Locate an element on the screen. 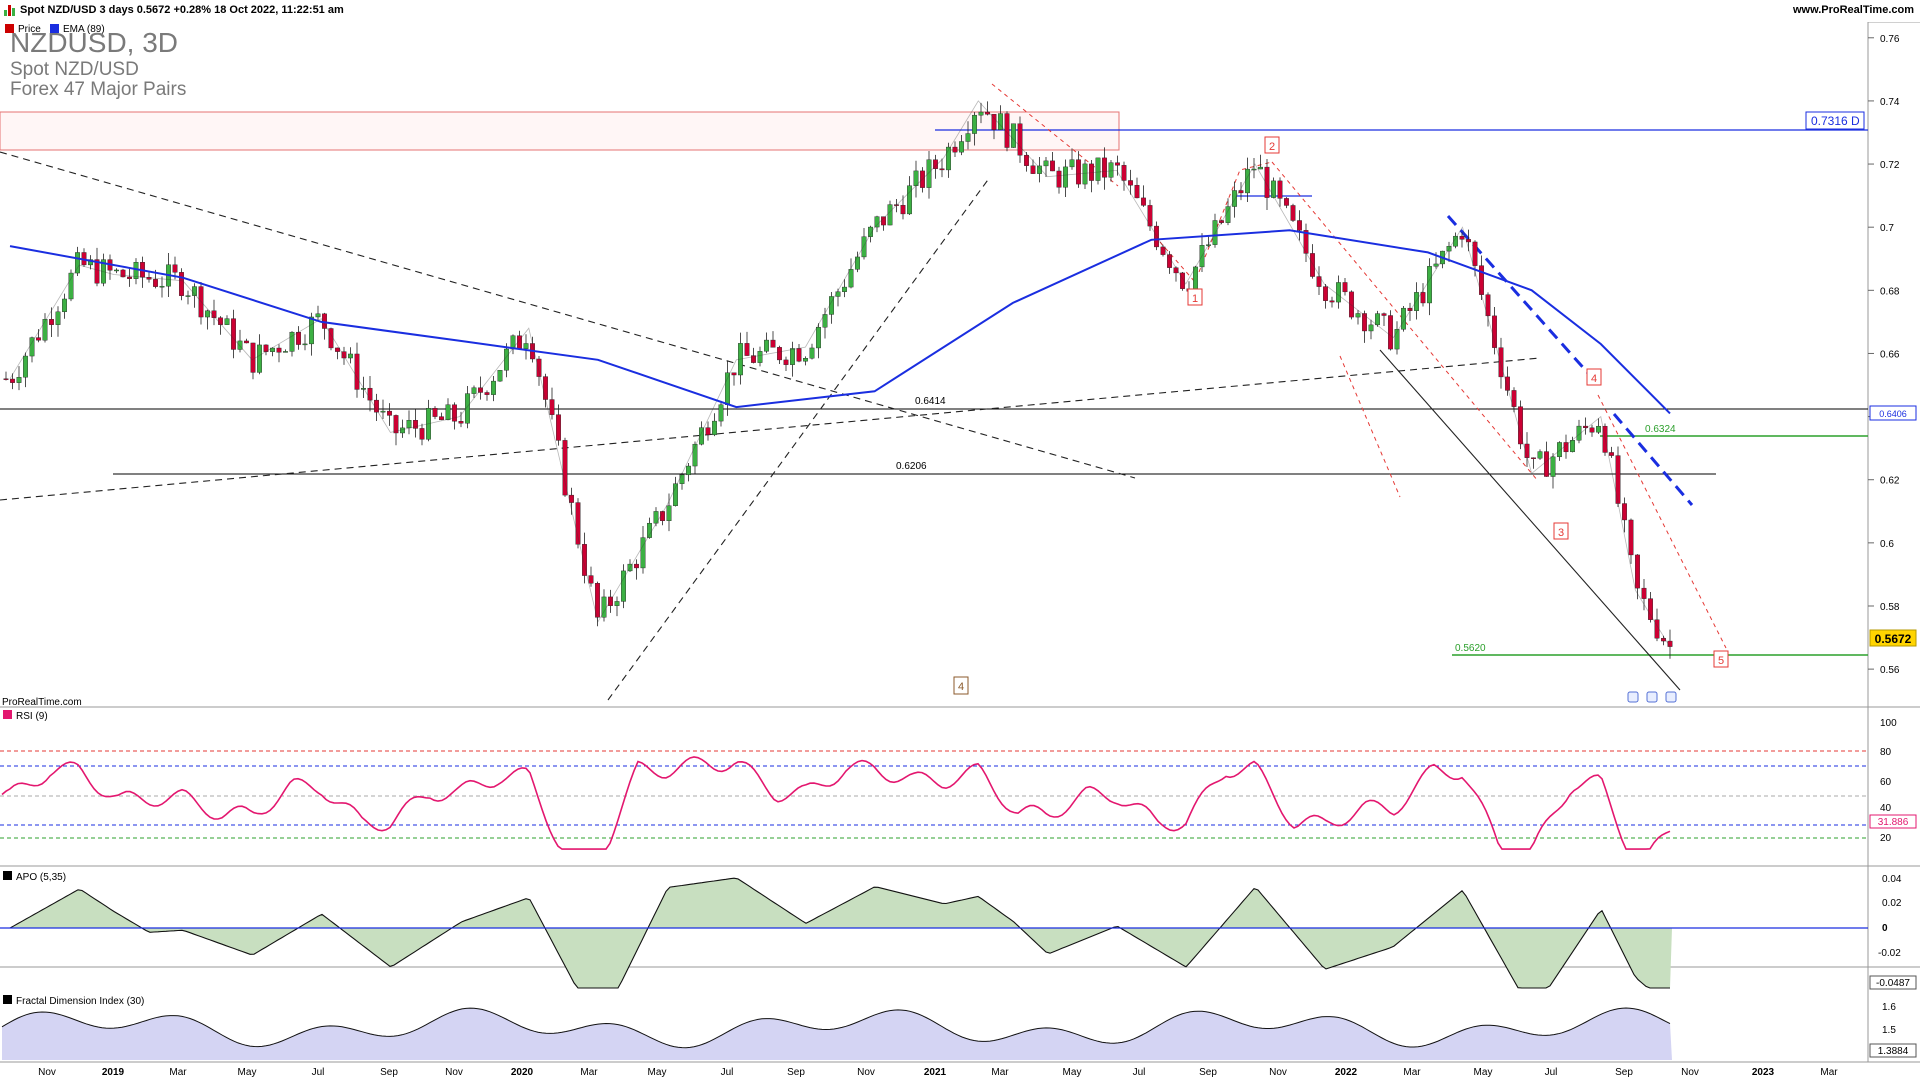  x-axis-label: 2022 is located at coordinates (1346, 1072).